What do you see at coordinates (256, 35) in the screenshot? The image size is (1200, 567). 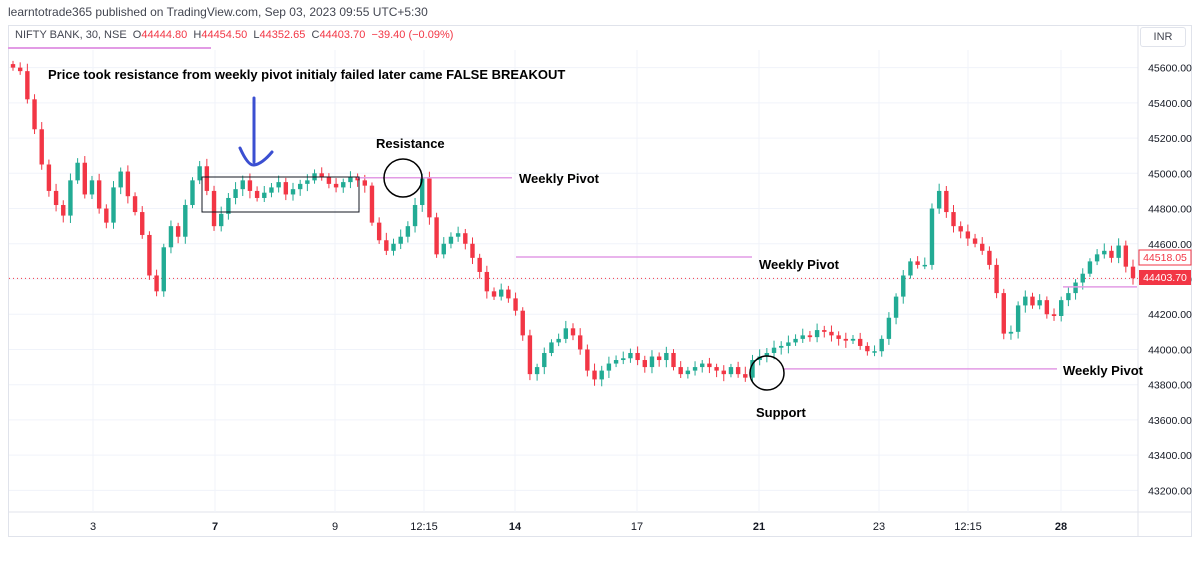 I see `low-label: L` at bounding box center [256, 35].